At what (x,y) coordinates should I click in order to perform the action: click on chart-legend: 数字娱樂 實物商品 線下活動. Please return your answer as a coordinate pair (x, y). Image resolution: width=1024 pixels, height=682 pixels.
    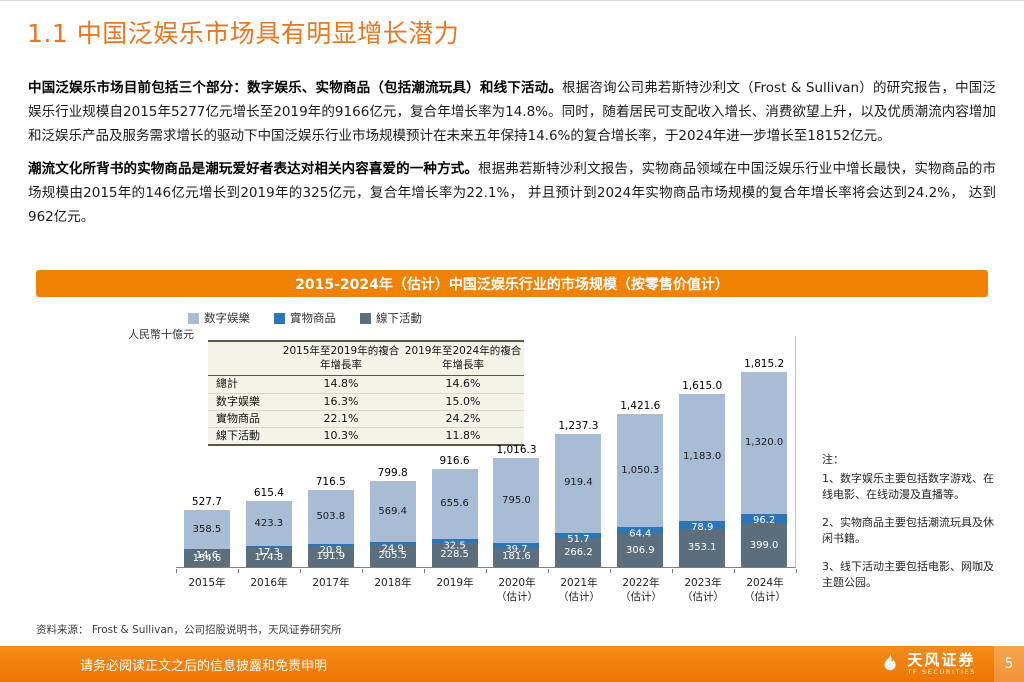
    Looking at the image, I should click on (305, 318).